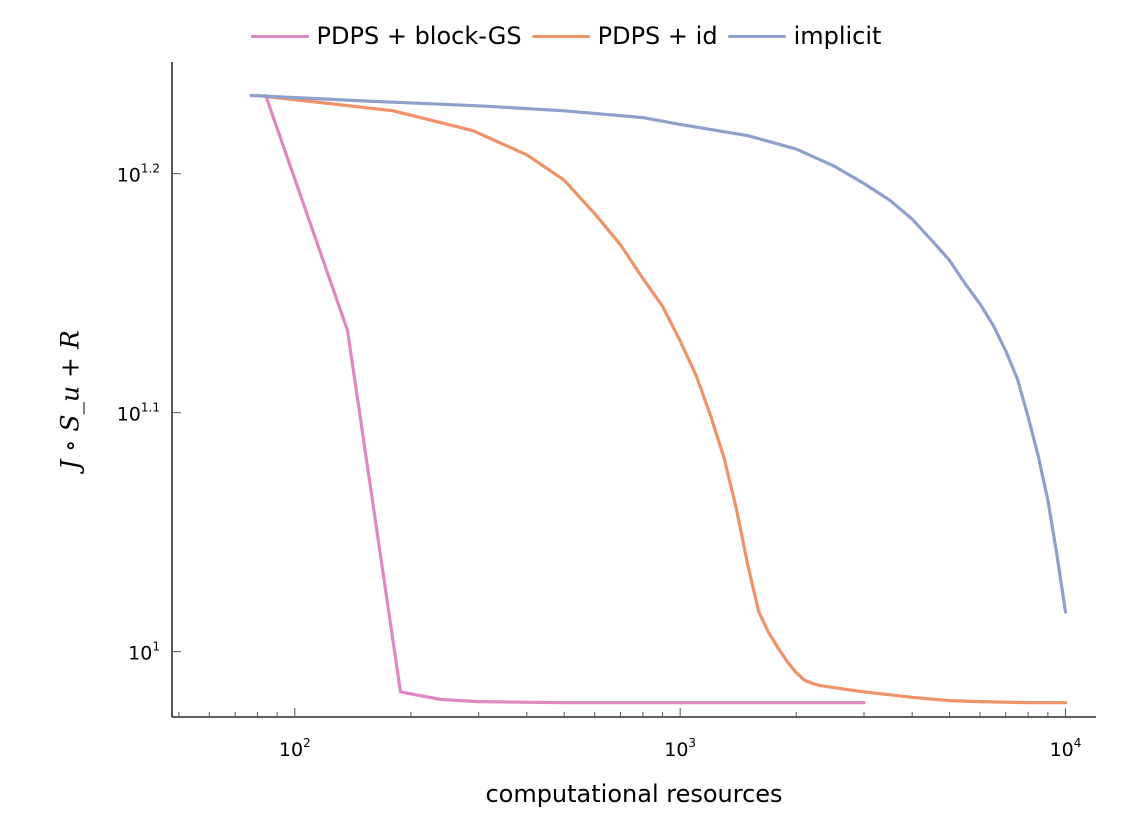 This screenshot has height=834, width=1132. I want to click on y-tick-label: 101.2, so click(138, 174).